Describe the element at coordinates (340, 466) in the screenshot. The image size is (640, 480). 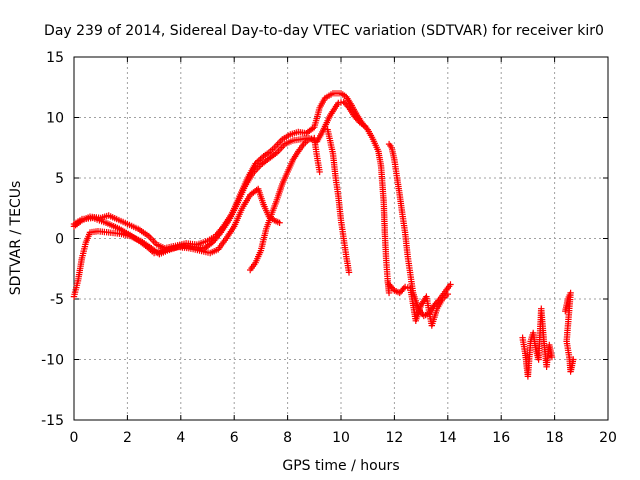
I see `x-axis-label: GPS time / hours` at that location.